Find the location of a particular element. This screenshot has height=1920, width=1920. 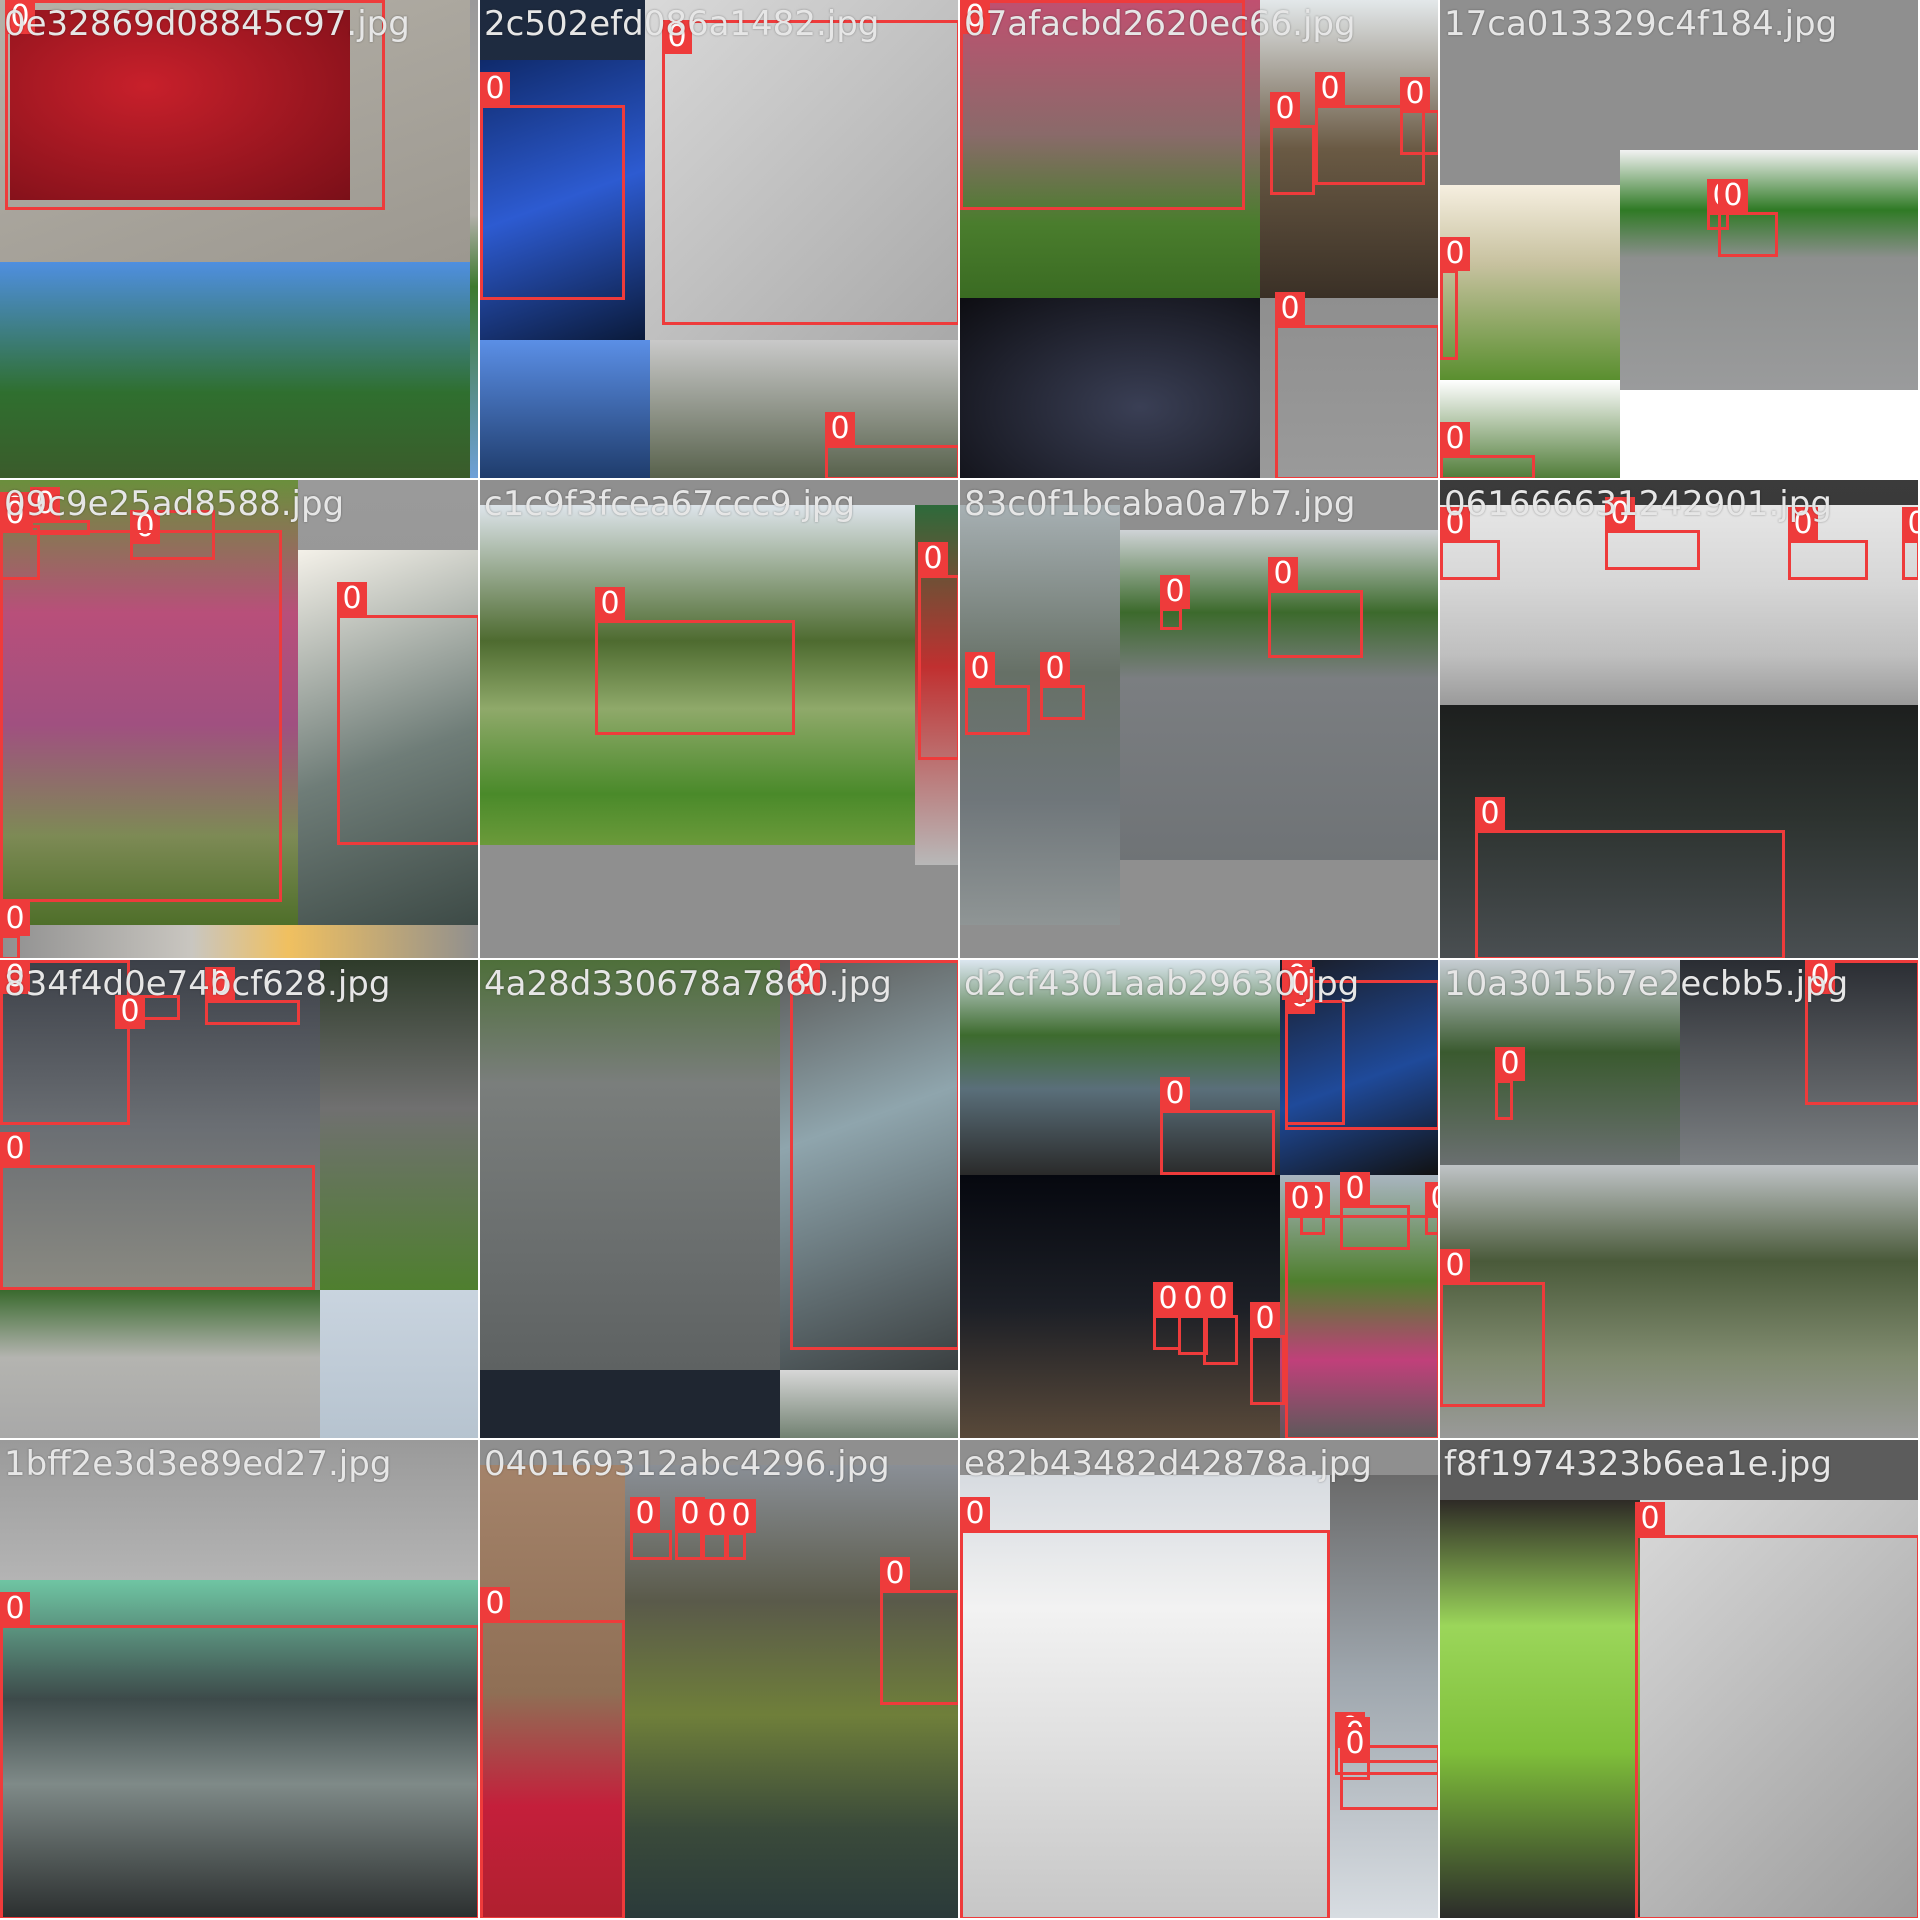

tile-filename: d2cf4301aab29630.jpg is located at coordinates (1162, 984).